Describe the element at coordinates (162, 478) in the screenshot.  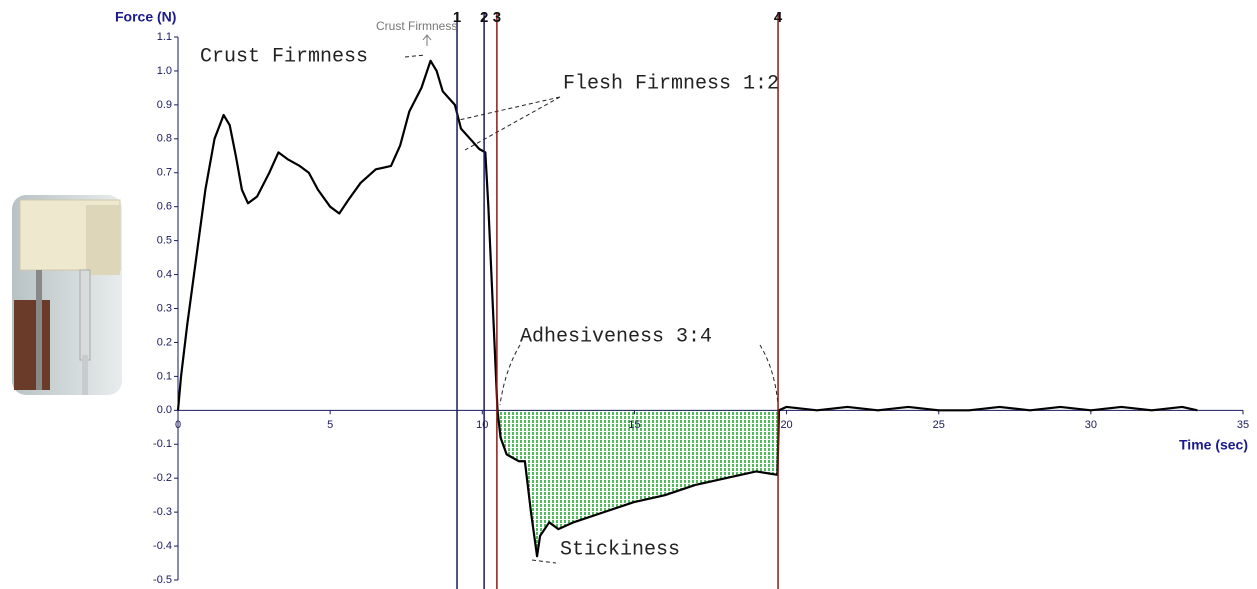
I see `y-tick-label: -0.2` at that location.